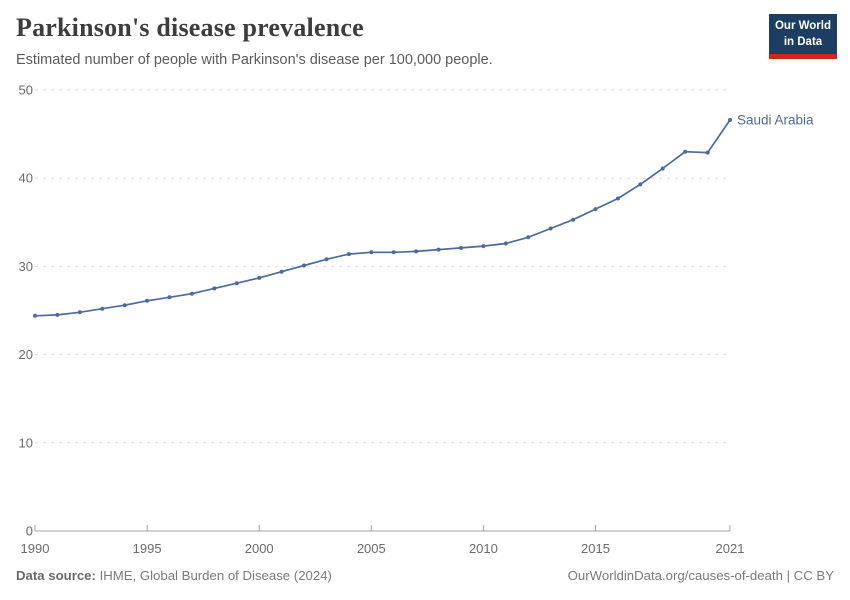 This screenshot has width=850, height=600. I want to click on x-tick-label: 1990, so click(35, 548).